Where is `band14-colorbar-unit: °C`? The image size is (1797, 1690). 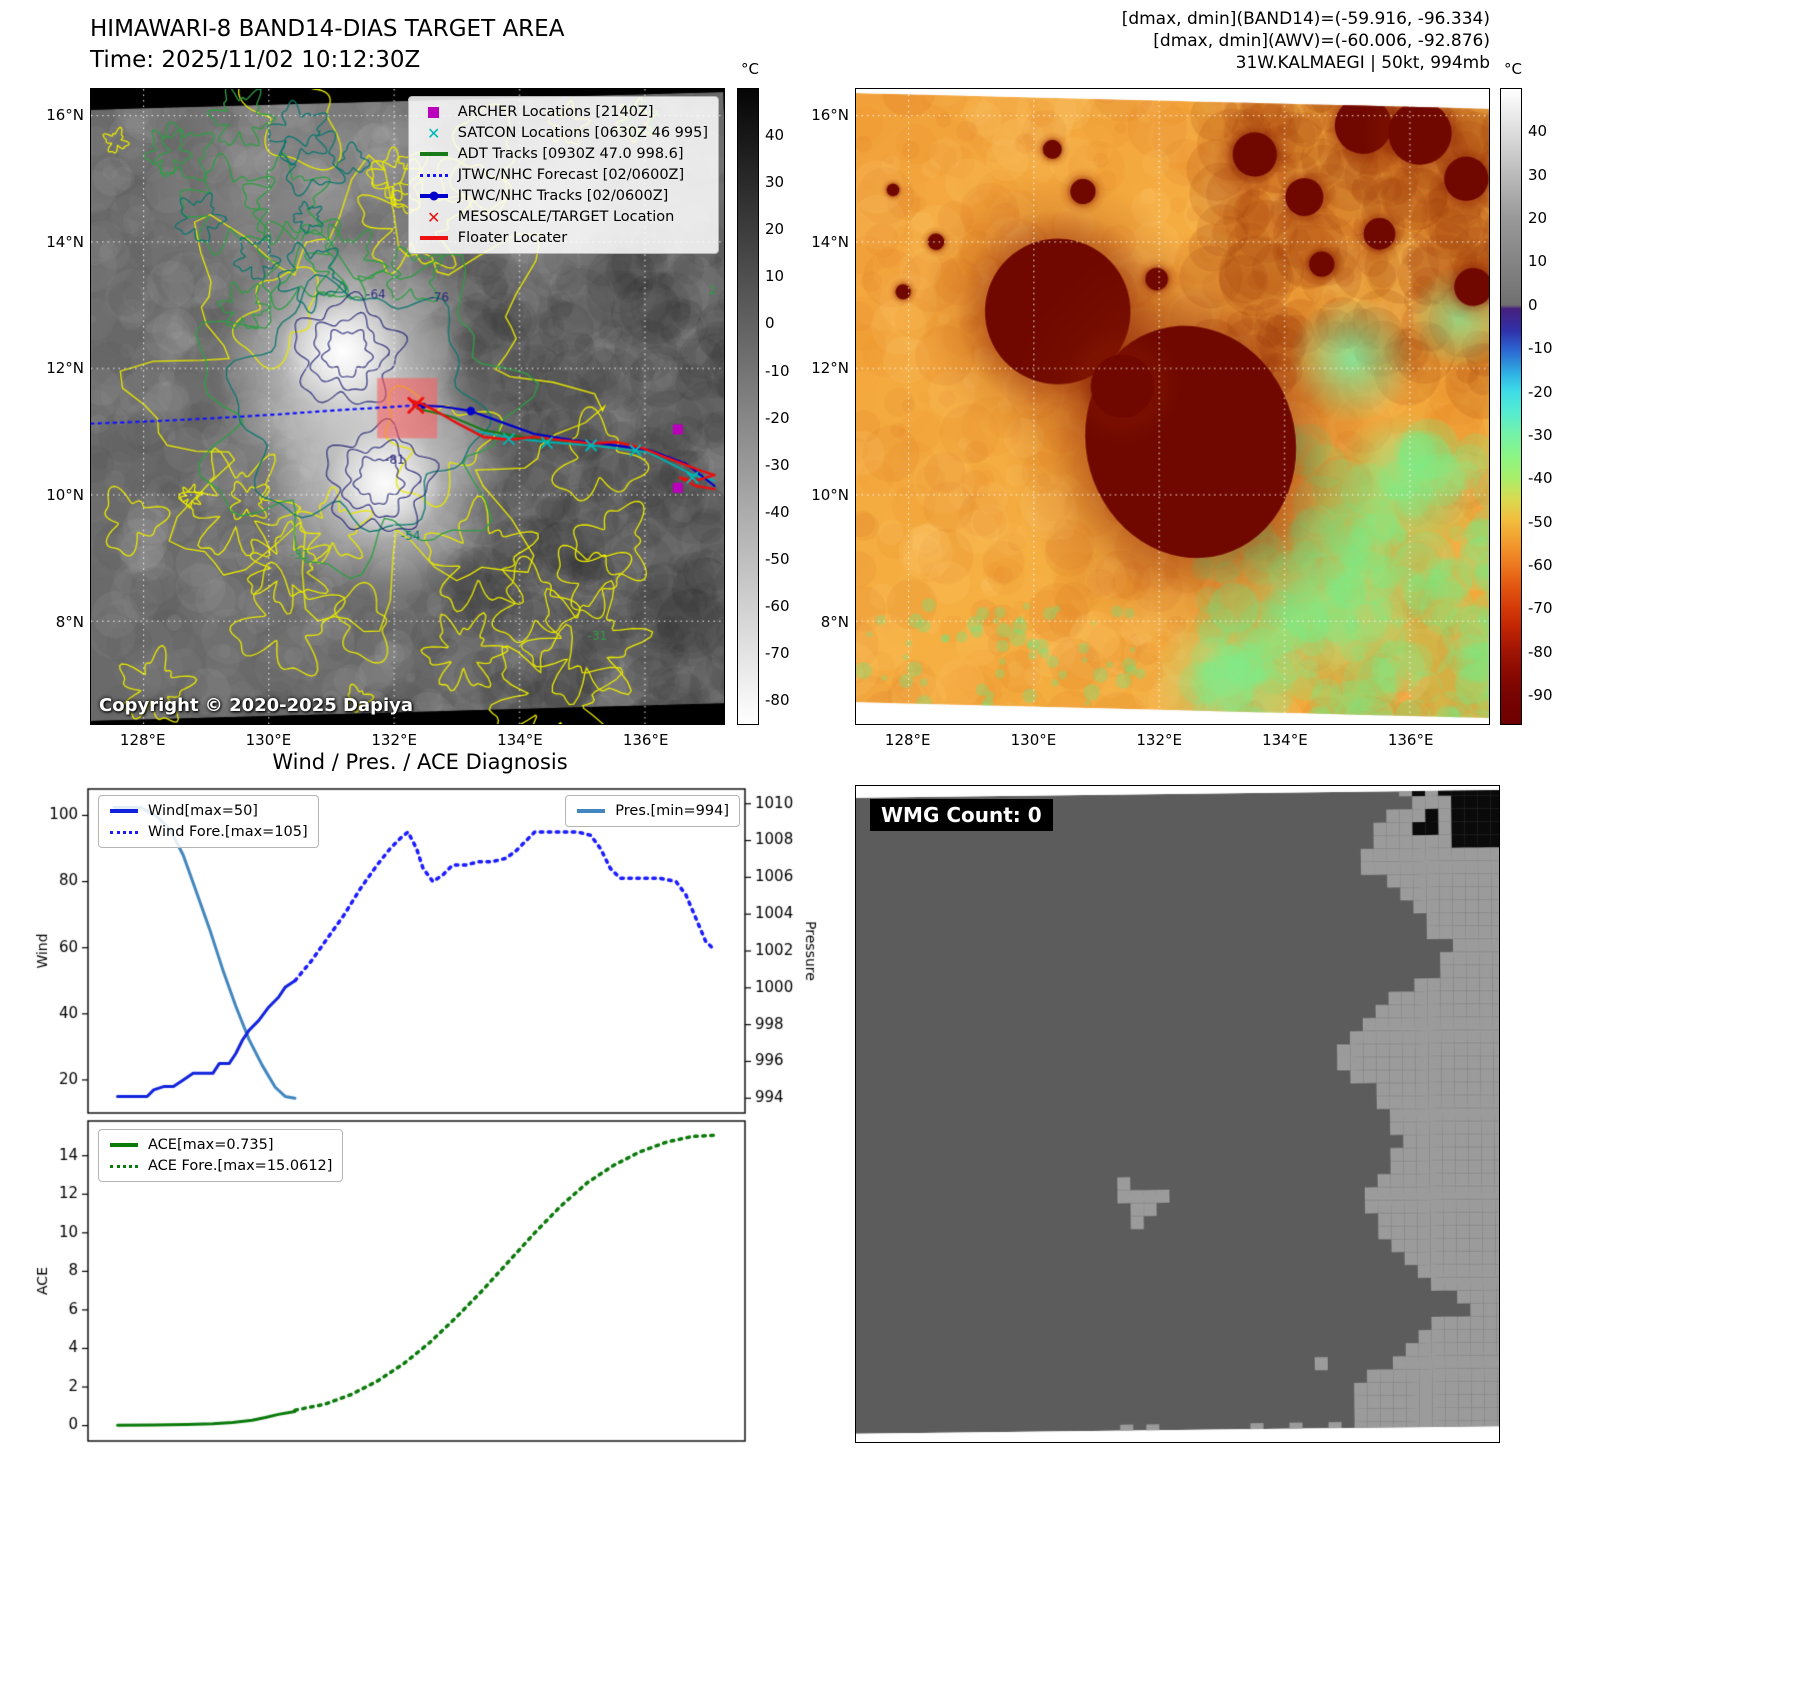
band14-colorbar-unit: °C is located at coordinates (750, 69).